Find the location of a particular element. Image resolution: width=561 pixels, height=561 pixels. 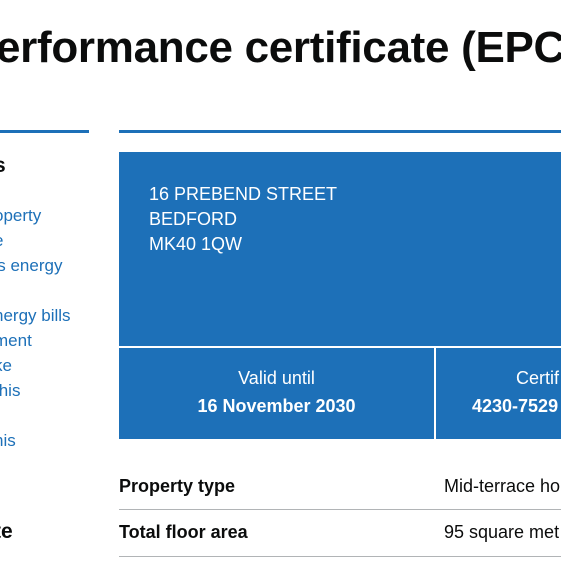

sidebar-top-rule is located at coordinates (44, 131).